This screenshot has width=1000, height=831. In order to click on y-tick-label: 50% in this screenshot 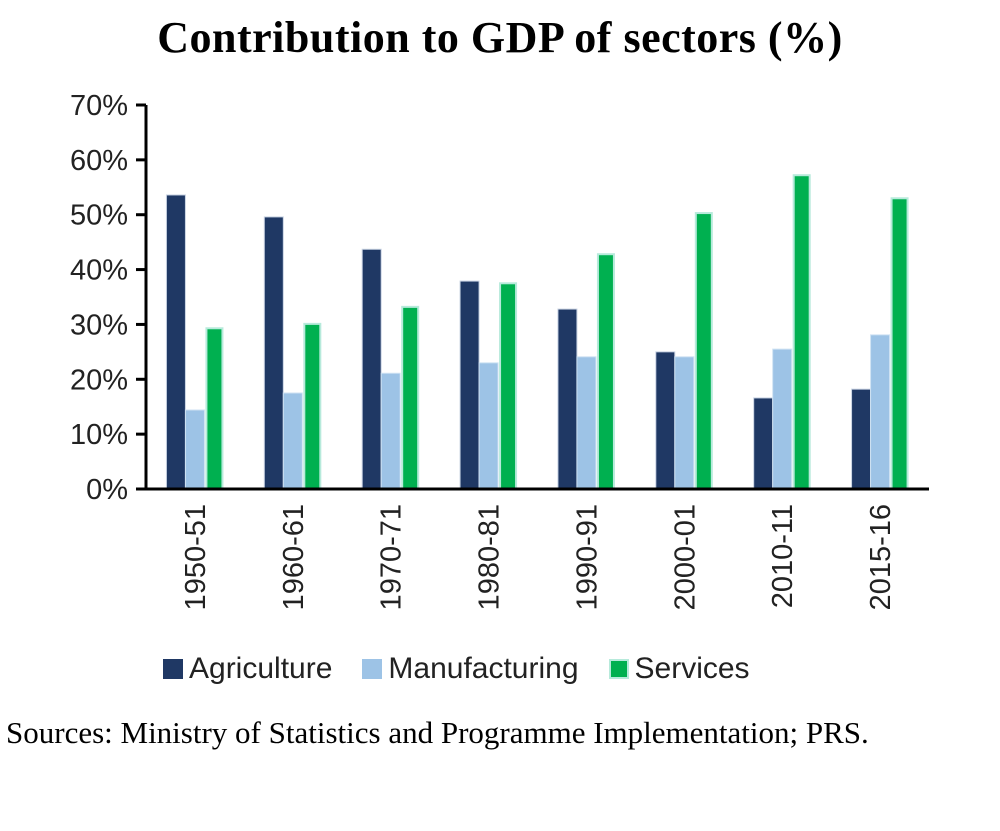, I will do `click(99, 216)`.